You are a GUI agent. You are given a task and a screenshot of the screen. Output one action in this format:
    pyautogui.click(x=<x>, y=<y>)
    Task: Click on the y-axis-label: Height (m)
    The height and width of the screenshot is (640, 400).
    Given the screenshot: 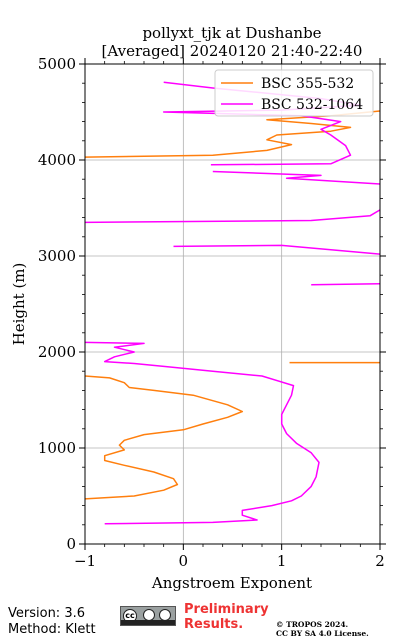 What is the action you would take?
    pyautogui.click(x=19, y=304)
    